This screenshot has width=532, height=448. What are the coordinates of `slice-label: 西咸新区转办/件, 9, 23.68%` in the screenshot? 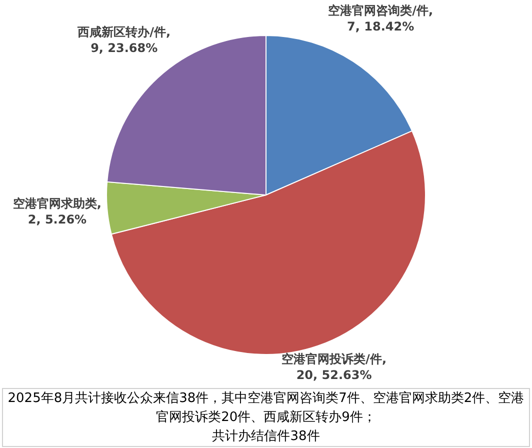 It's located at (123, 39).